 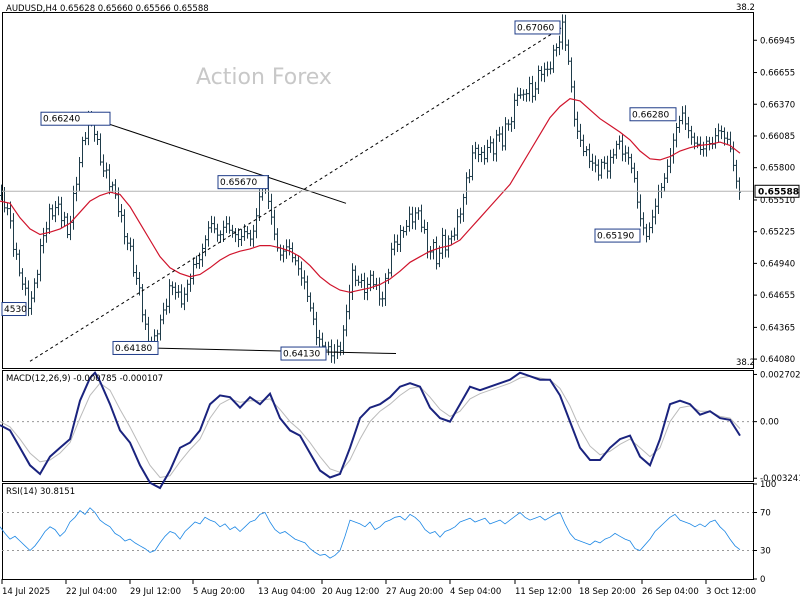 What do you see at coordinates (670, 592) in the screenshot?
I see `time-axis-label: 26 Sep 04:00` at bounding box center [670, 592].